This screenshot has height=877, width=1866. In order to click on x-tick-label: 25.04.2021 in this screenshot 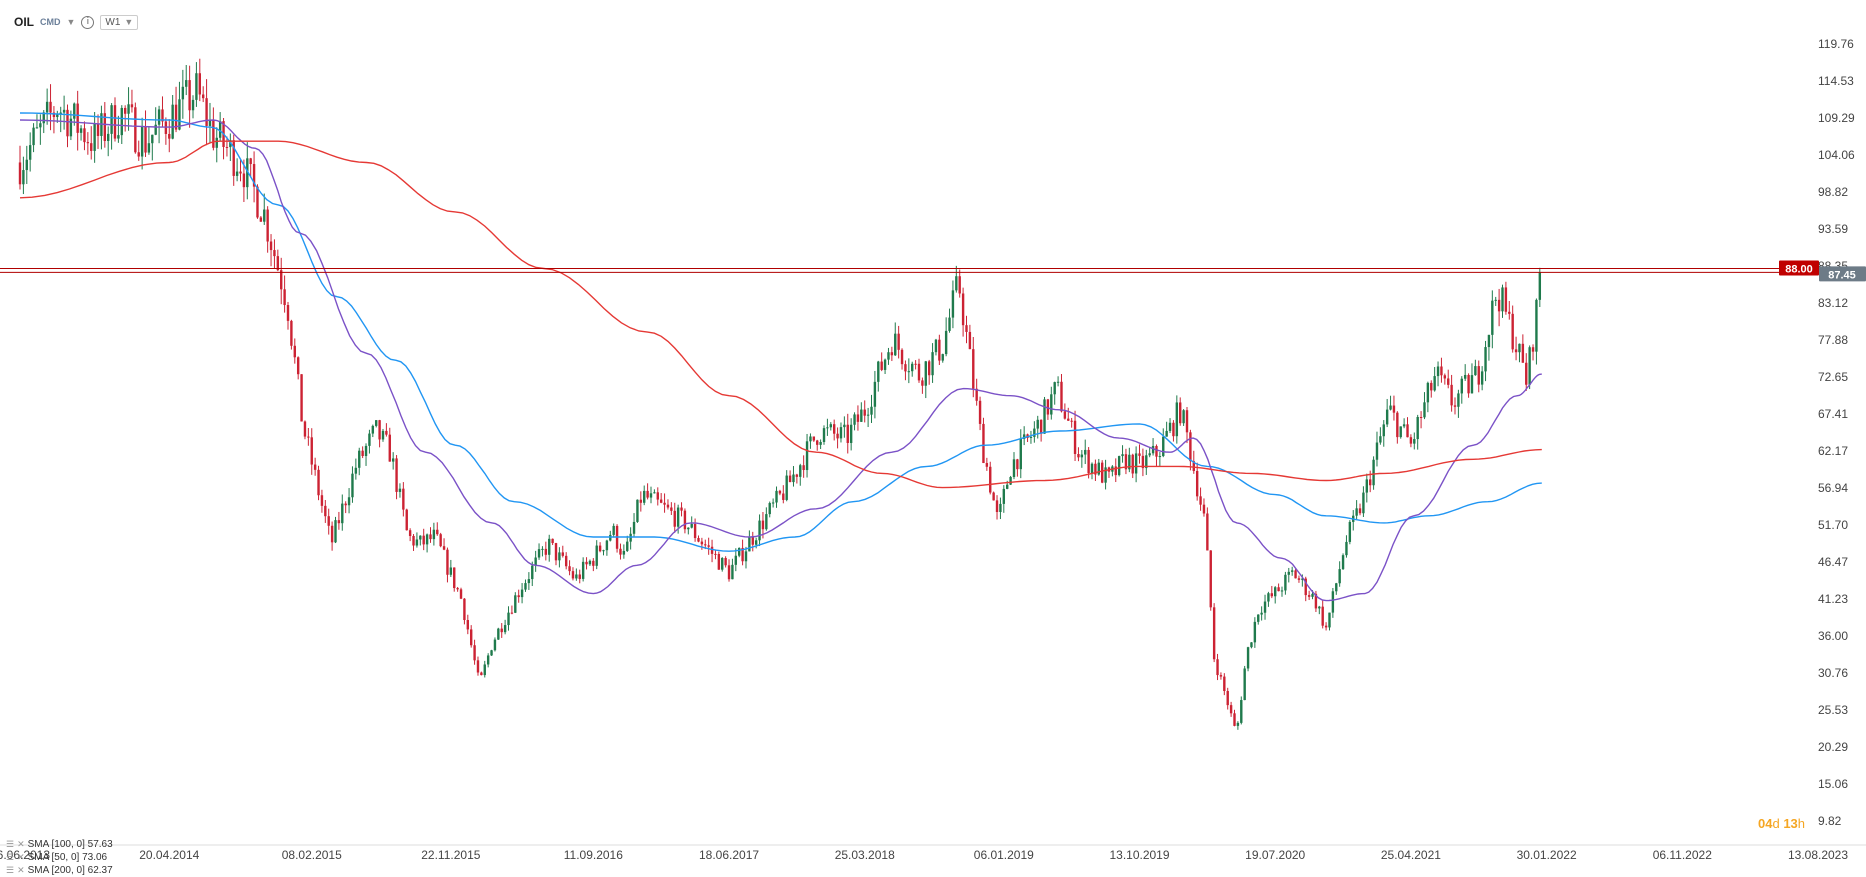, I will do `click(1411, 855)`.